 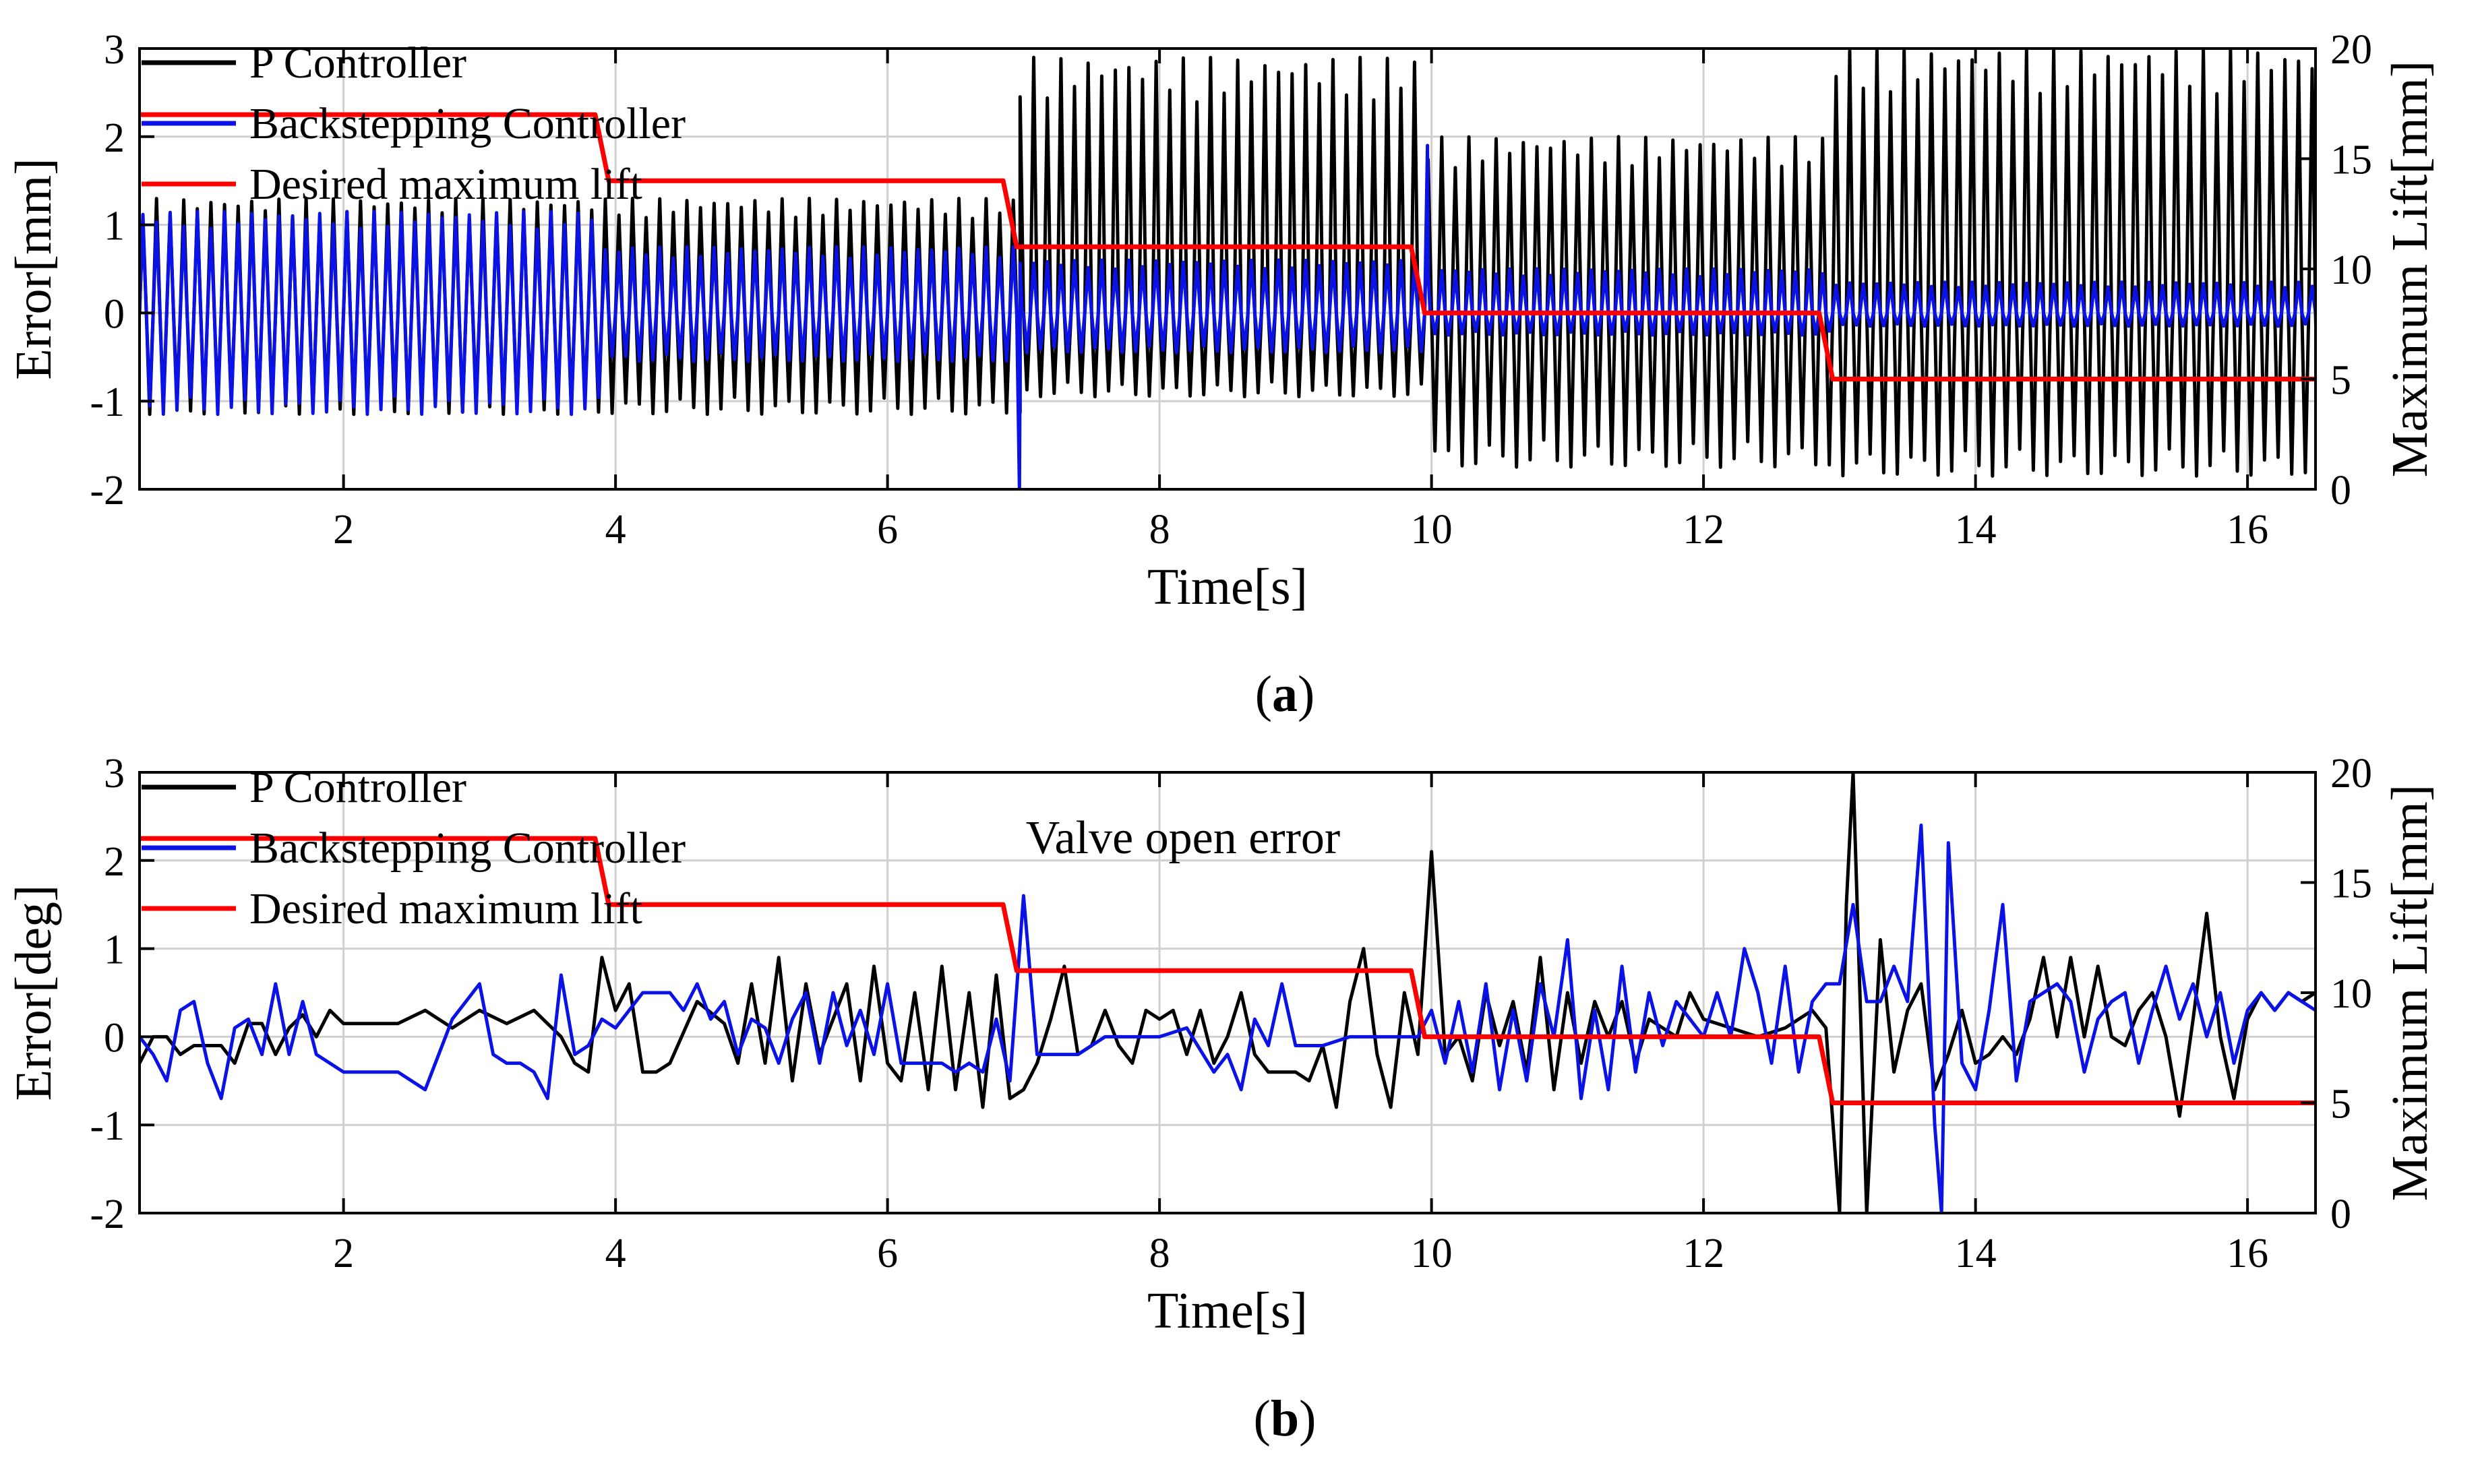 I want to click on panel-caption: (b), so click(x=1285, y=1418).